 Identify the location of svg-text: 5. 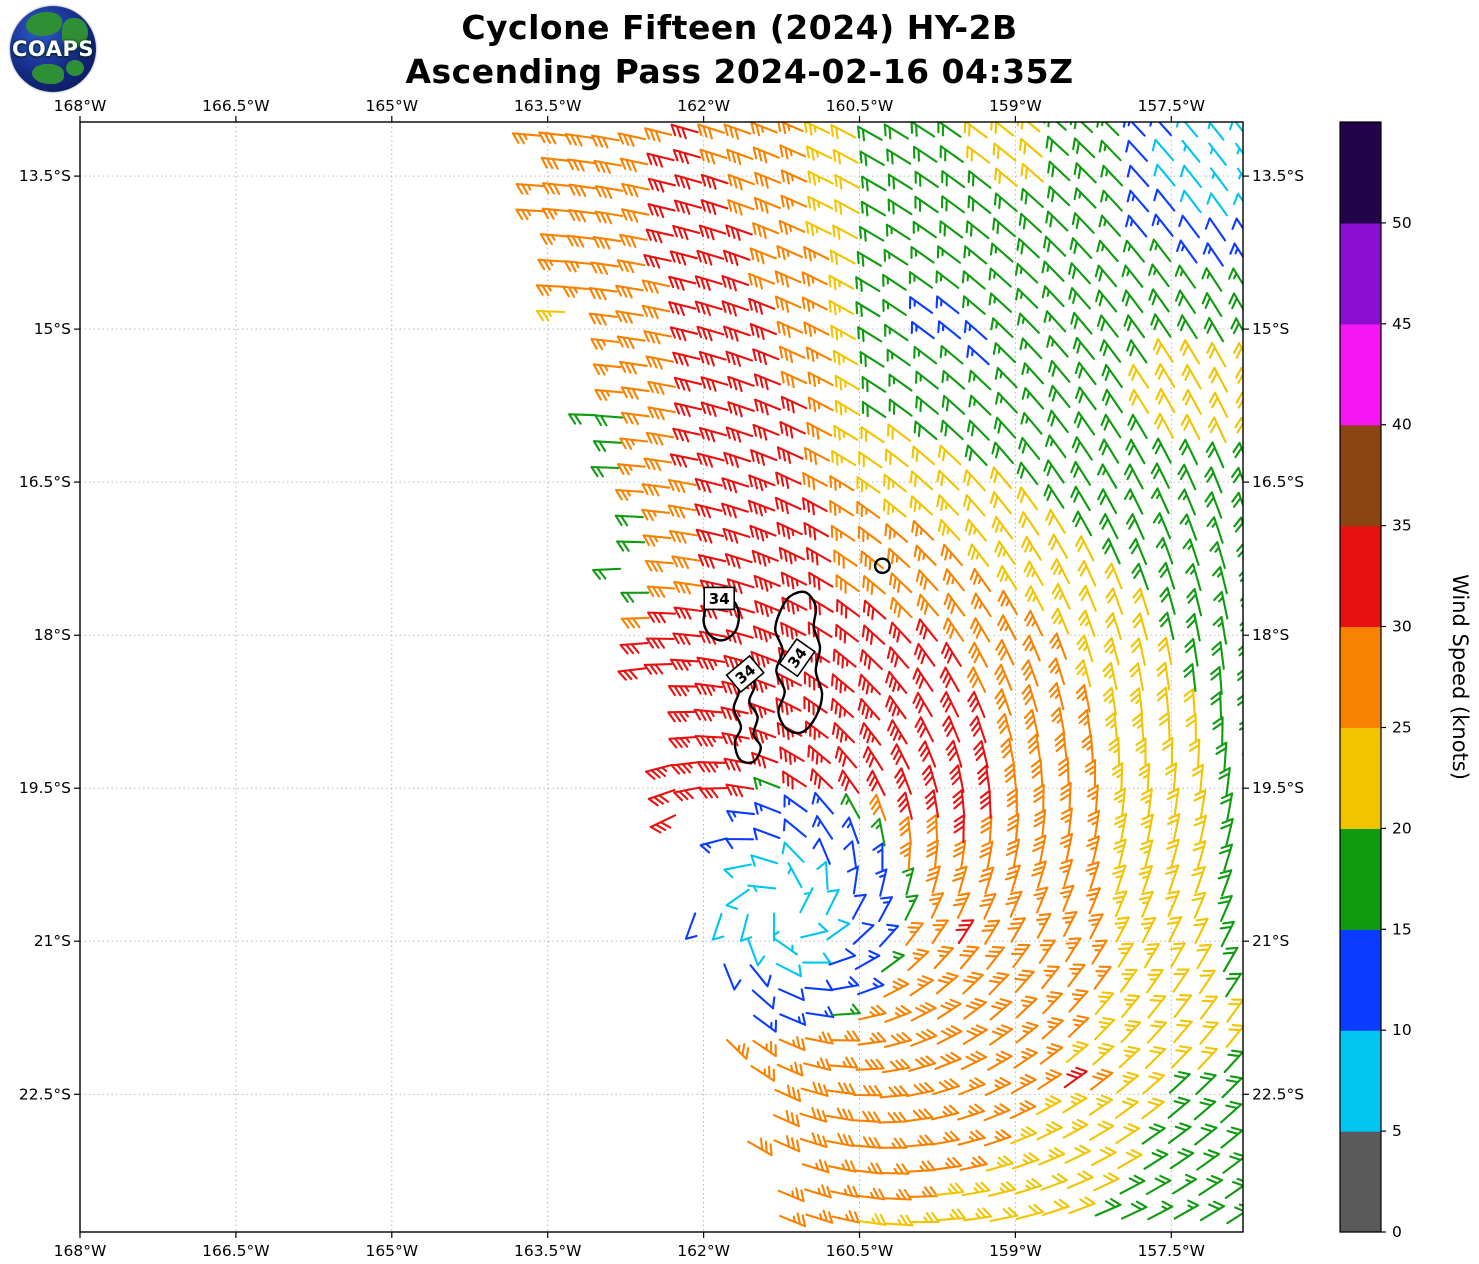
(1397, 1131).